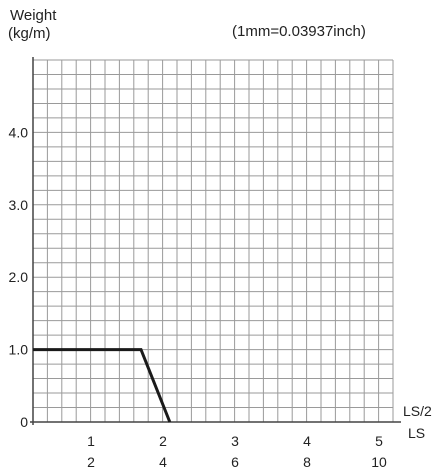 The width and height of the screenshot is (438, 475). I want to click on chart-series, so click(102, 385).